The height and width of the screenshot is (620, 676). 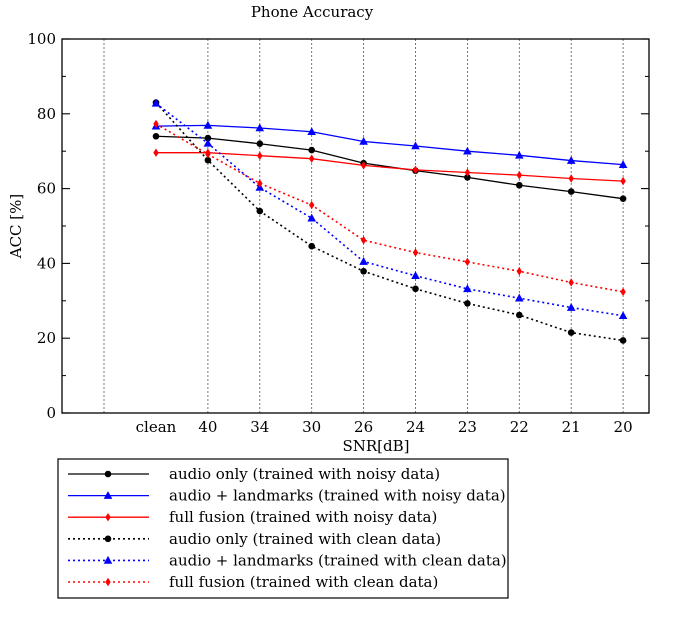 I want to click on x-tick-label: 40, so click(x=207, y=427).